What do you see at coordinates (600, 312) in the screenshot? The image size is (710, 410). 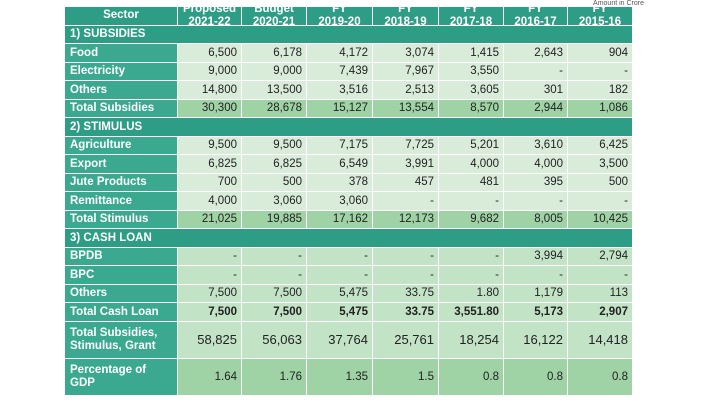 I see `cell: 2,907` at bounding box center [600, 312].